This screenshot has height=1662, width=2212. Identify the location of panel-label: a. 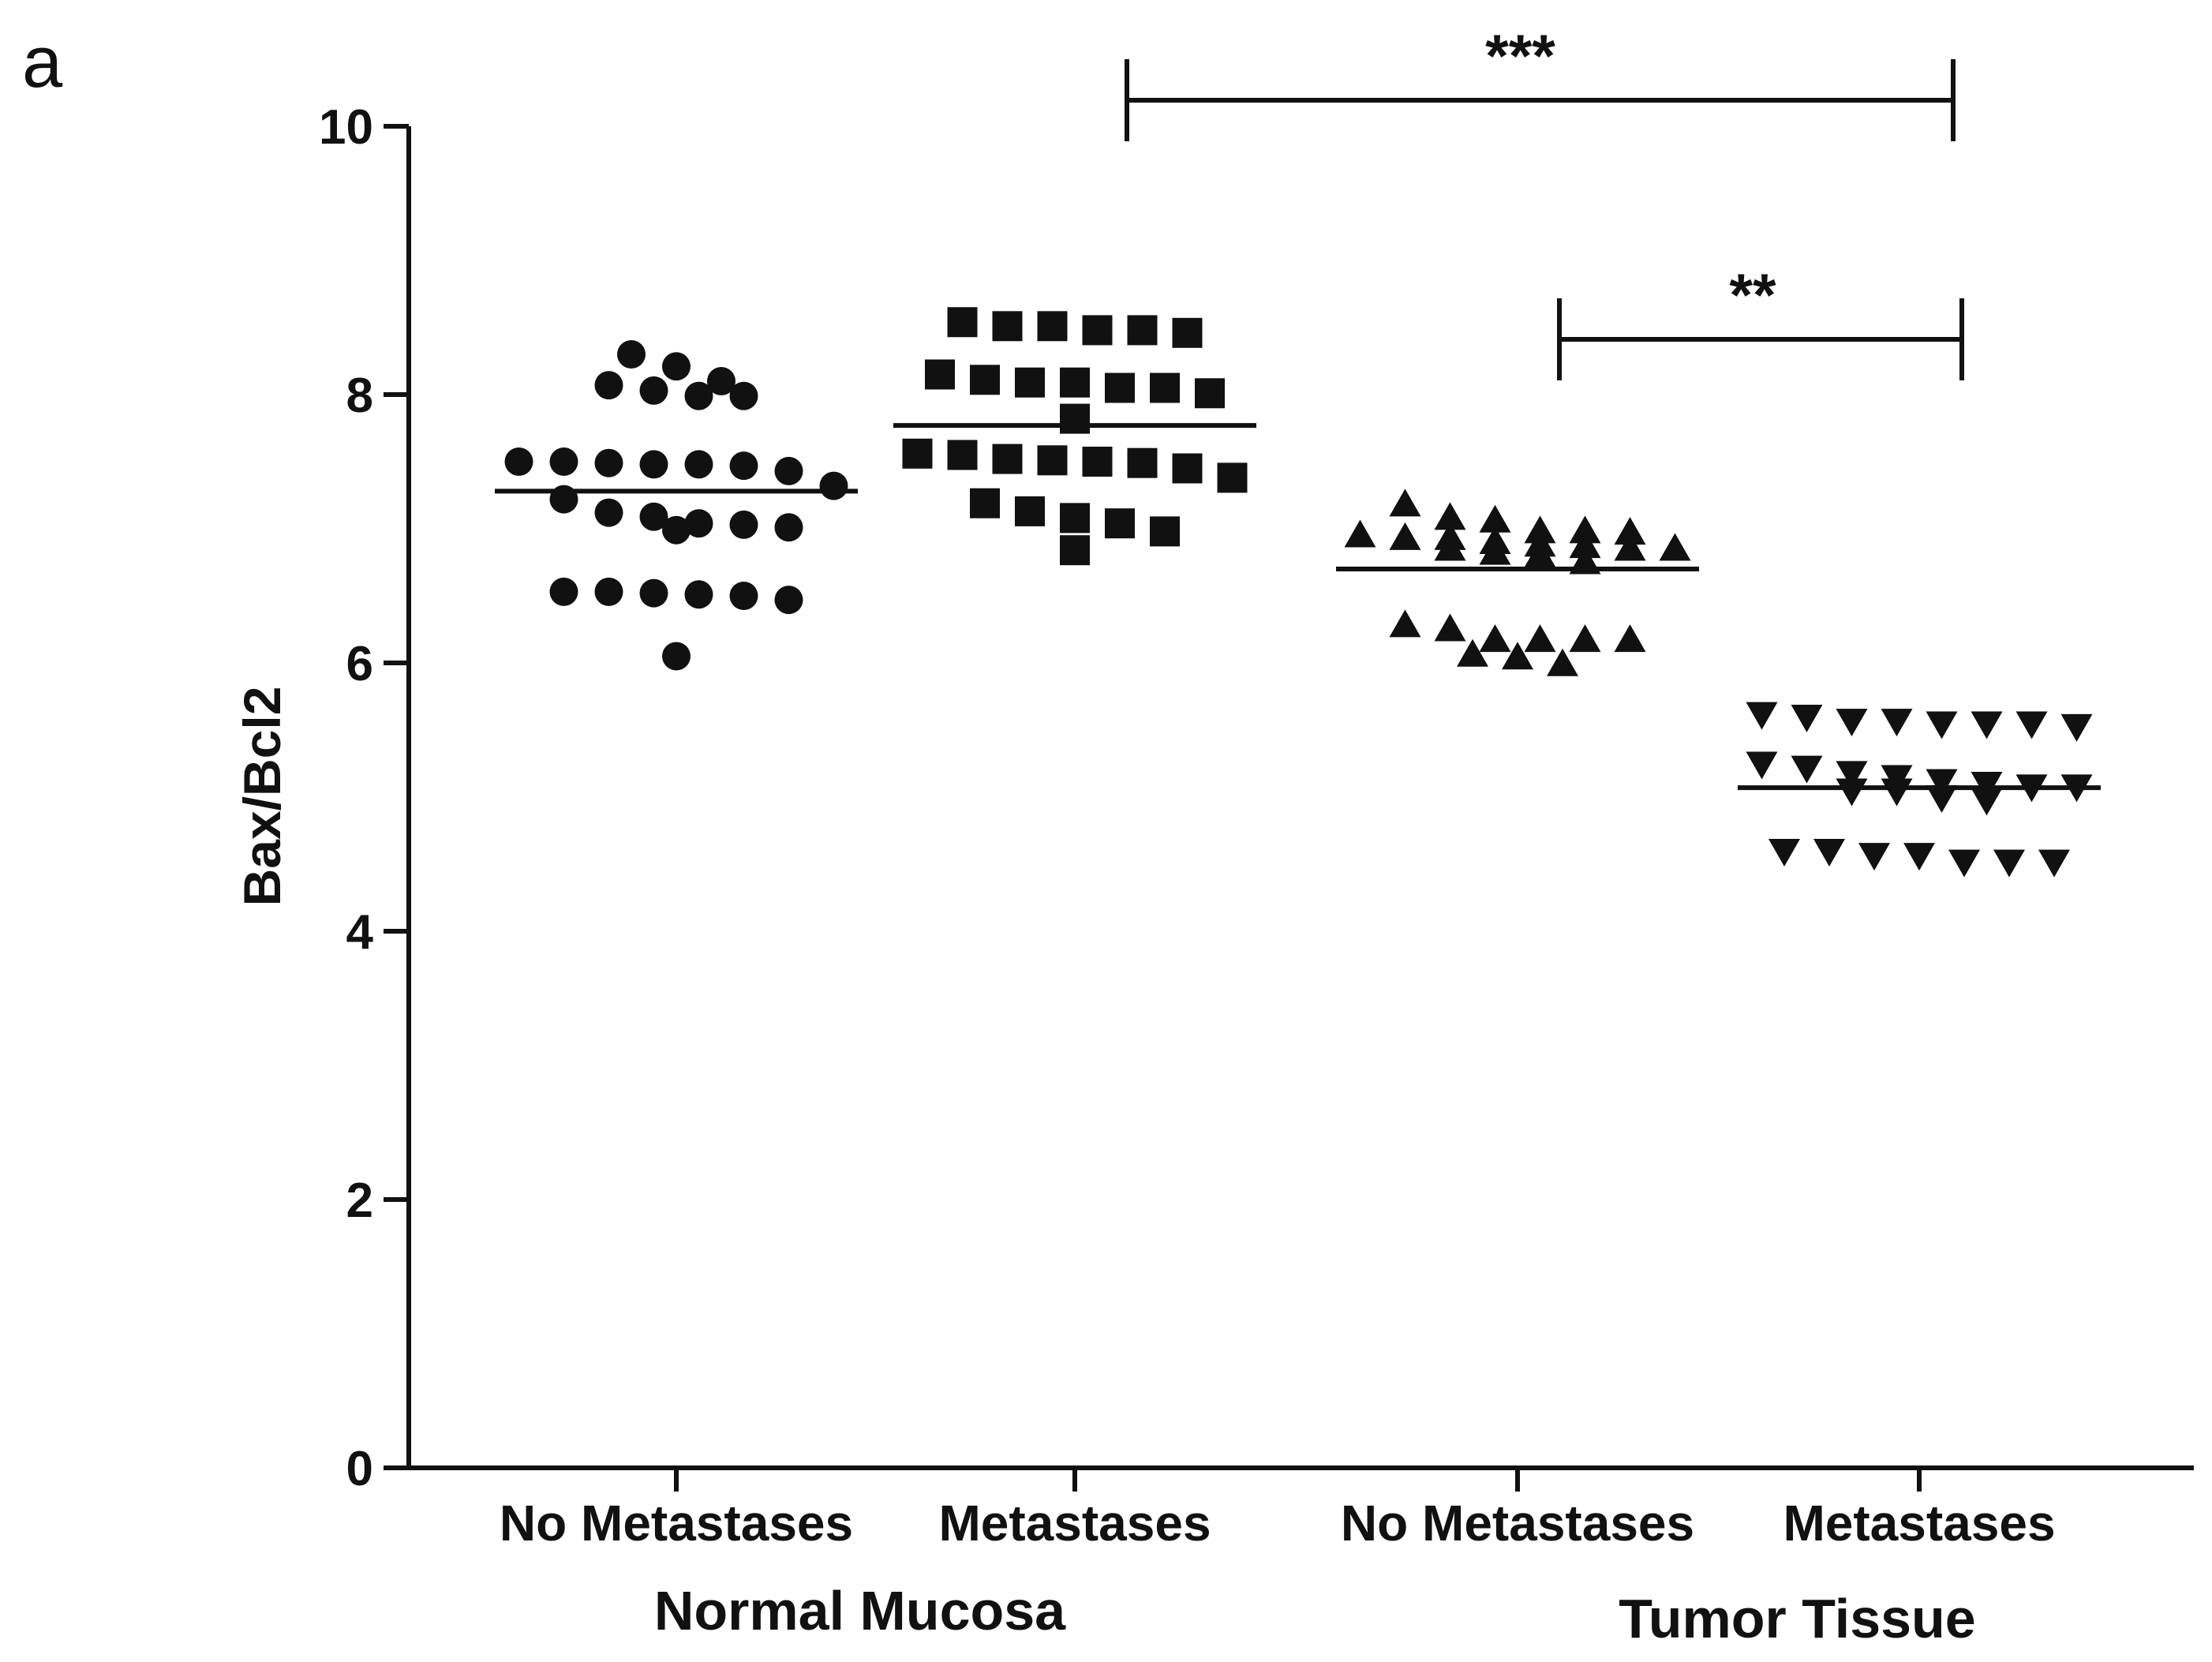
(42, 62).